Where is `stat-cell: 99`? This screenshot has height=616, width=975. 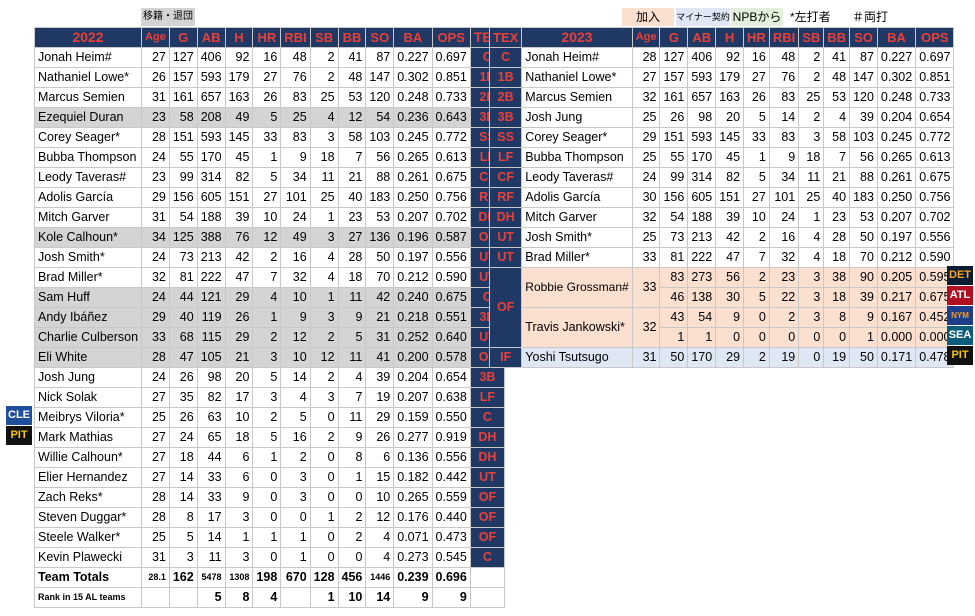
stat-cell: 99 is located at coordinates (674, 177).